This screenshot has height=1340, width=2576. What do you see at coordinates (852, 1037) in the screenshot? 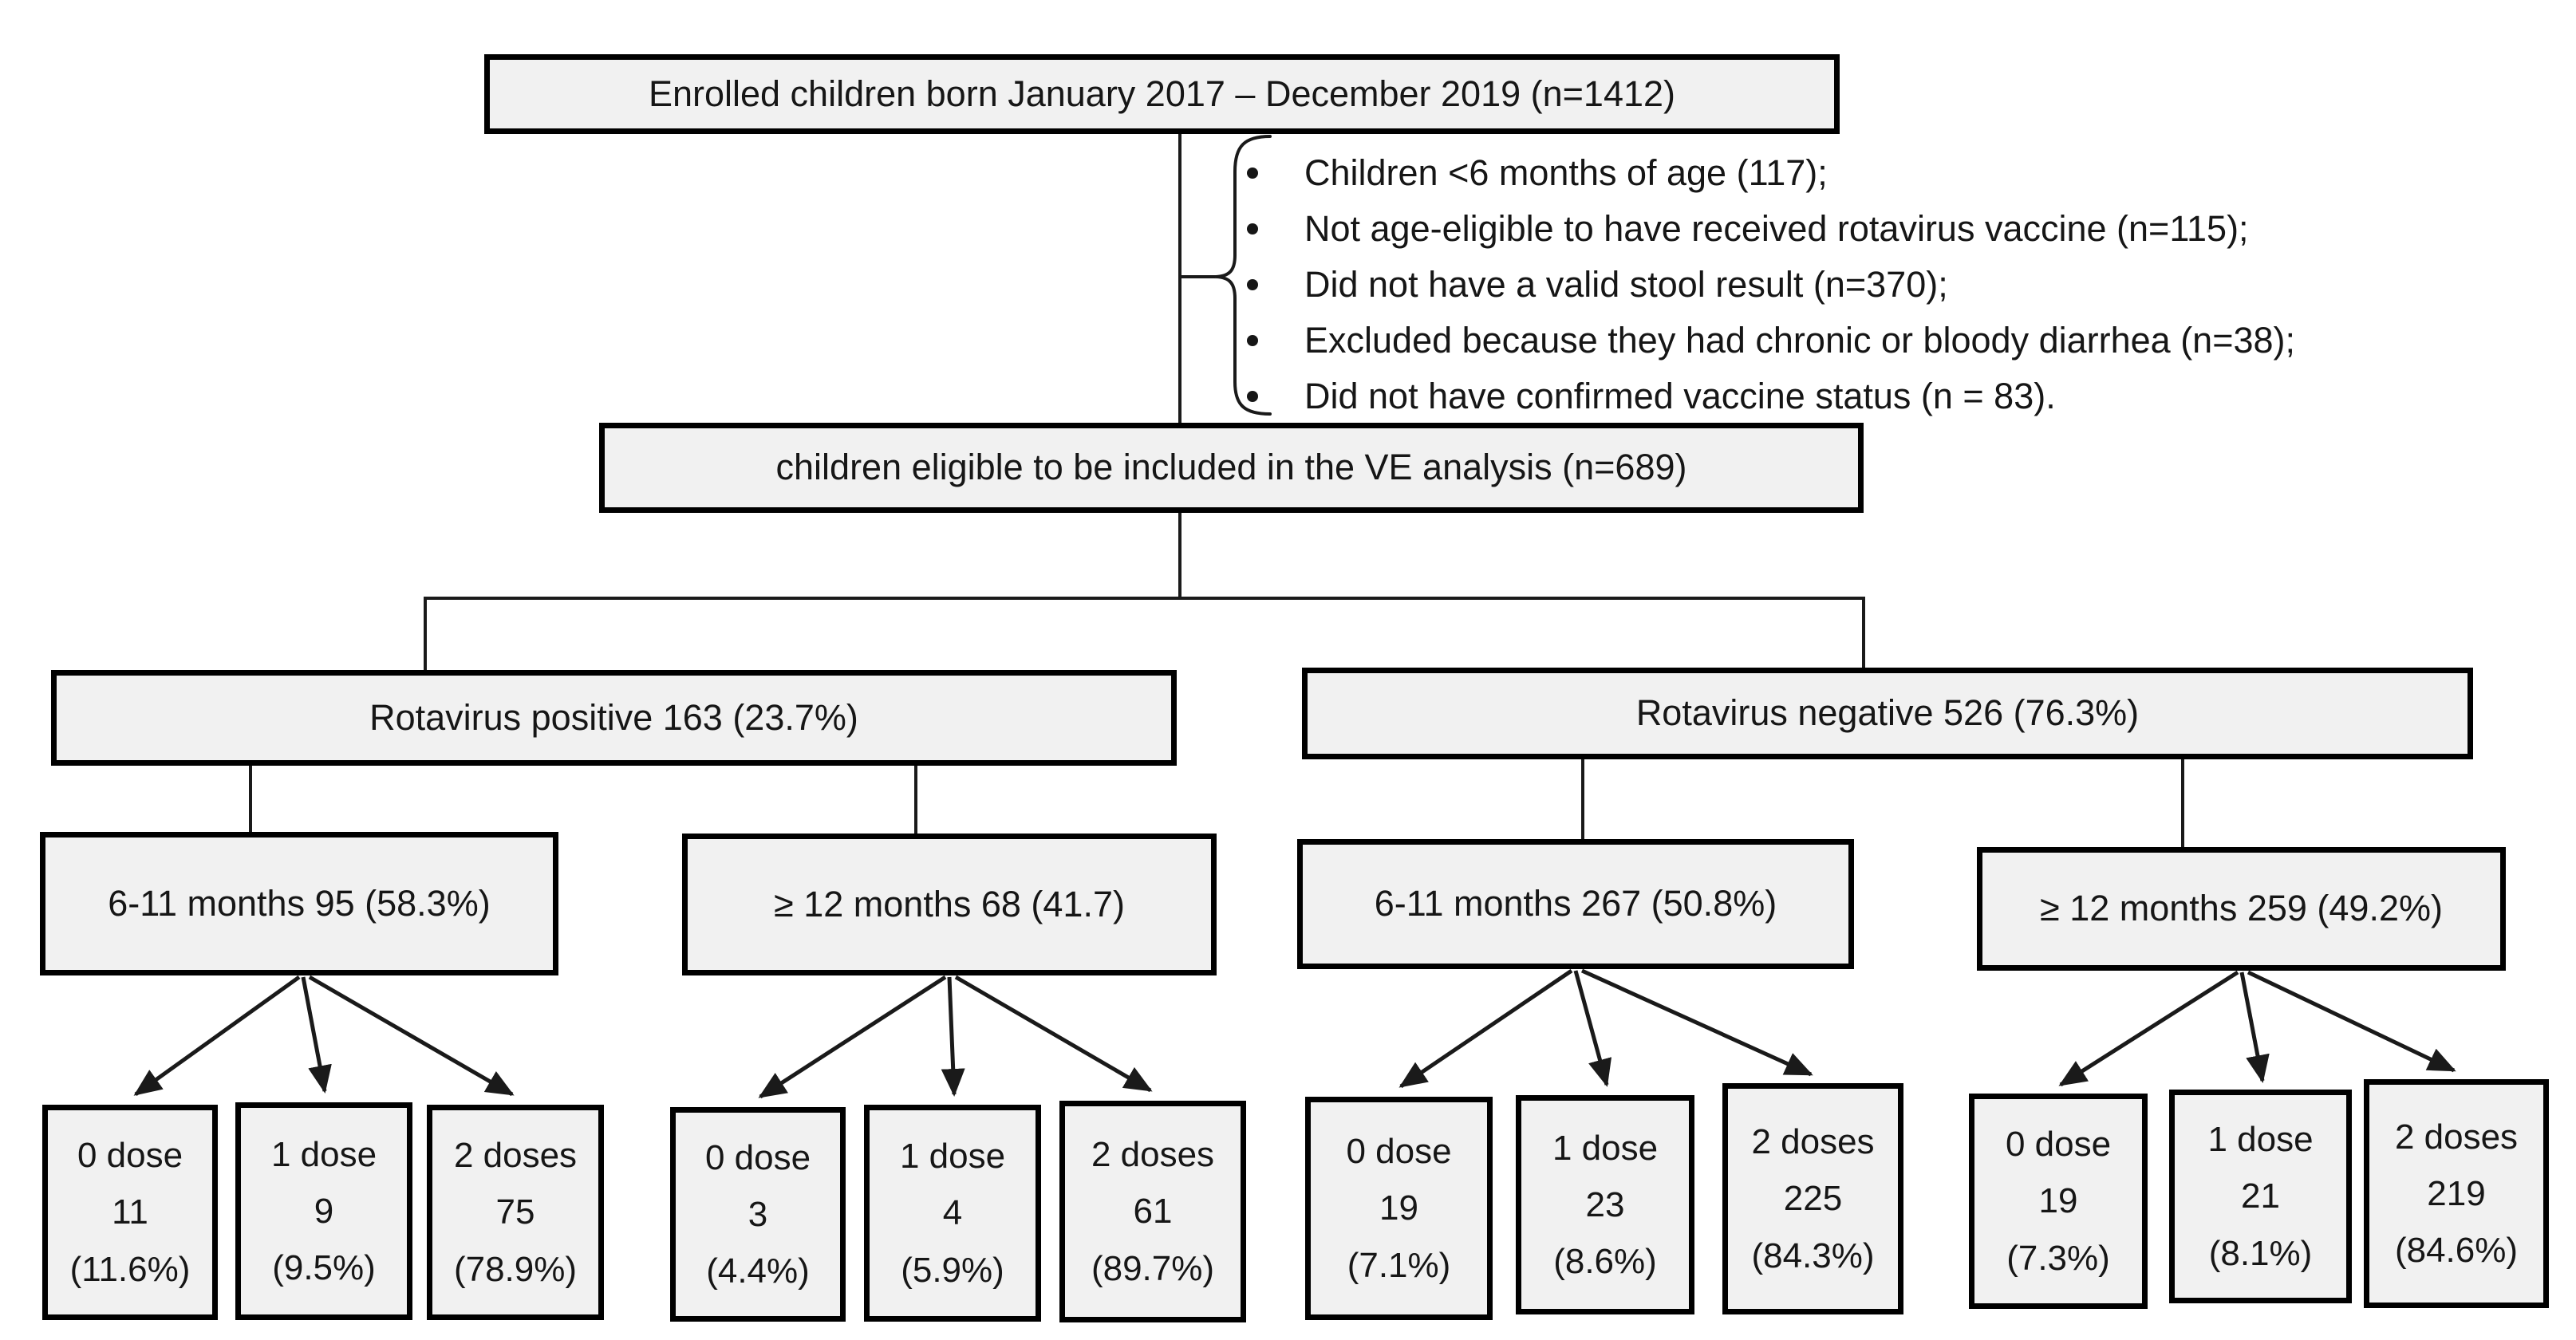
I see `arrow-pos12-0dose` at bounding box center [852, 1037].